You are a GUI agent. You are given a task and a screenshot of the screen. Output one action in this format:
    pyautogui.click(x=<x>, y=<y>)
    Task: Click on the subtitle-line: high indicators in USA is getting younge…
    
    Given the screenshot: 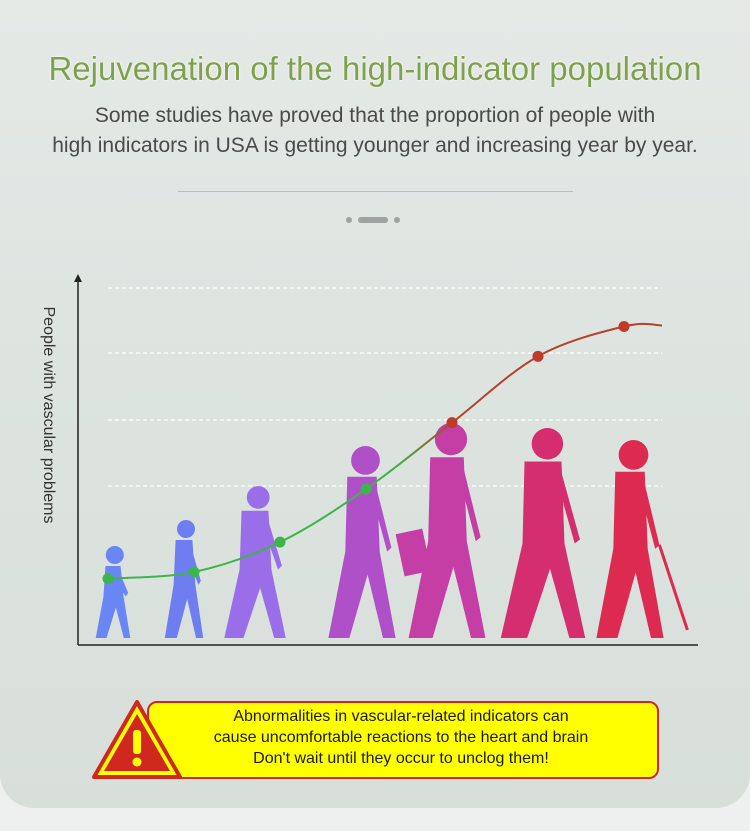 What is the action you would take?
    pyautogui.click(x=375, y=145)
    